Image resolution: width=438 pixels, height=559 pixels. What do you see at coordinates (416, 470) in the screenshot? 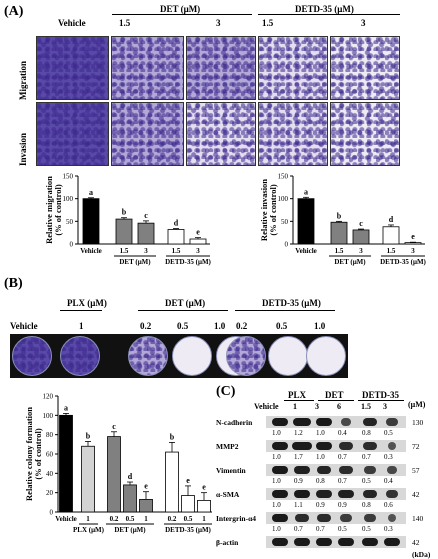
I see `kda-value: 57` at bounding box center [416, 470].